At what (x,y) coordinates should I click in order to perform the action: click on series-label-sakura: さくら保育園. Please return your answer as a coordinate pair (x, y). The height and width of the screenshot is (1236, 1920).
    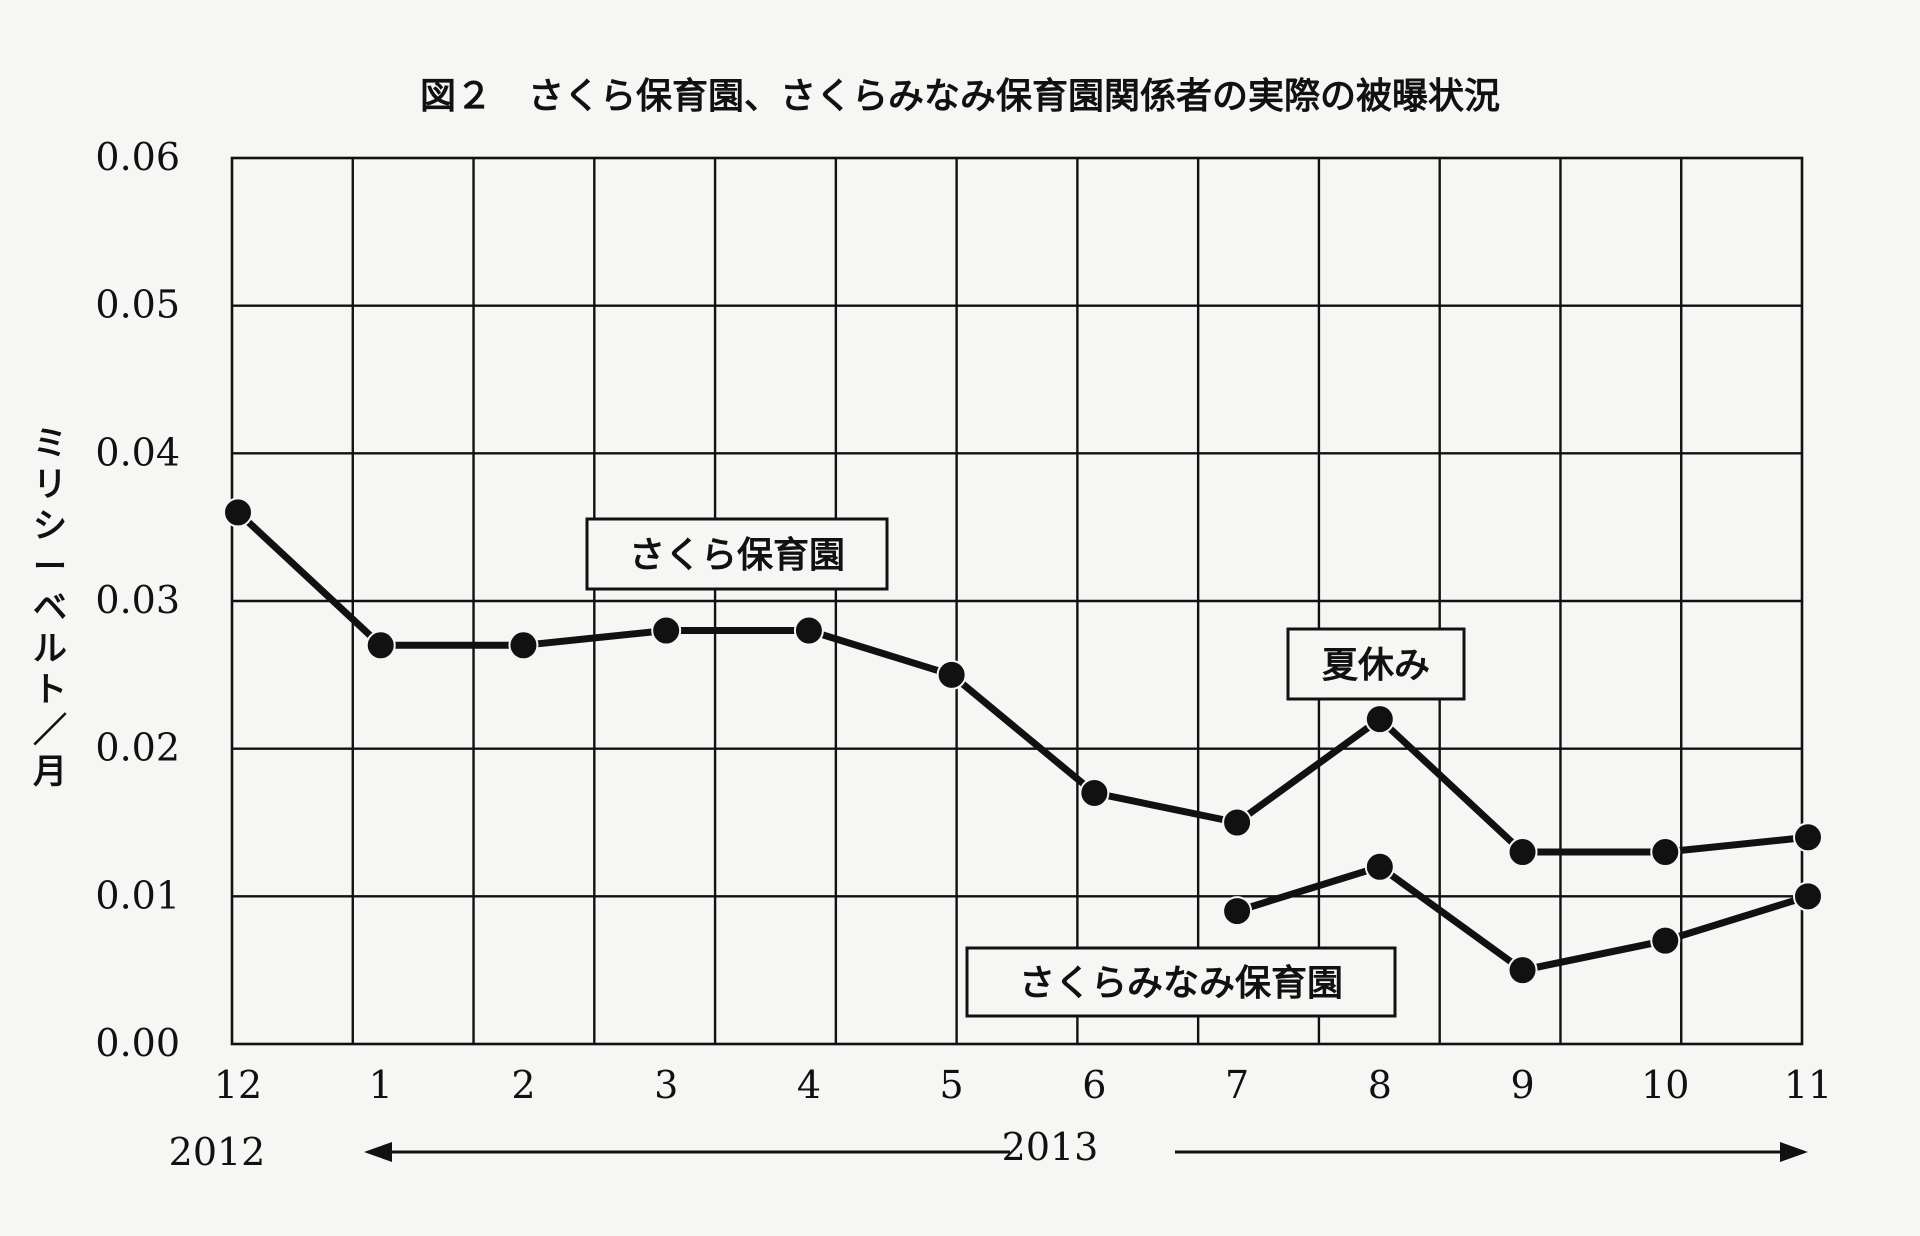
    Looking at the image, I should click on (737, 554).